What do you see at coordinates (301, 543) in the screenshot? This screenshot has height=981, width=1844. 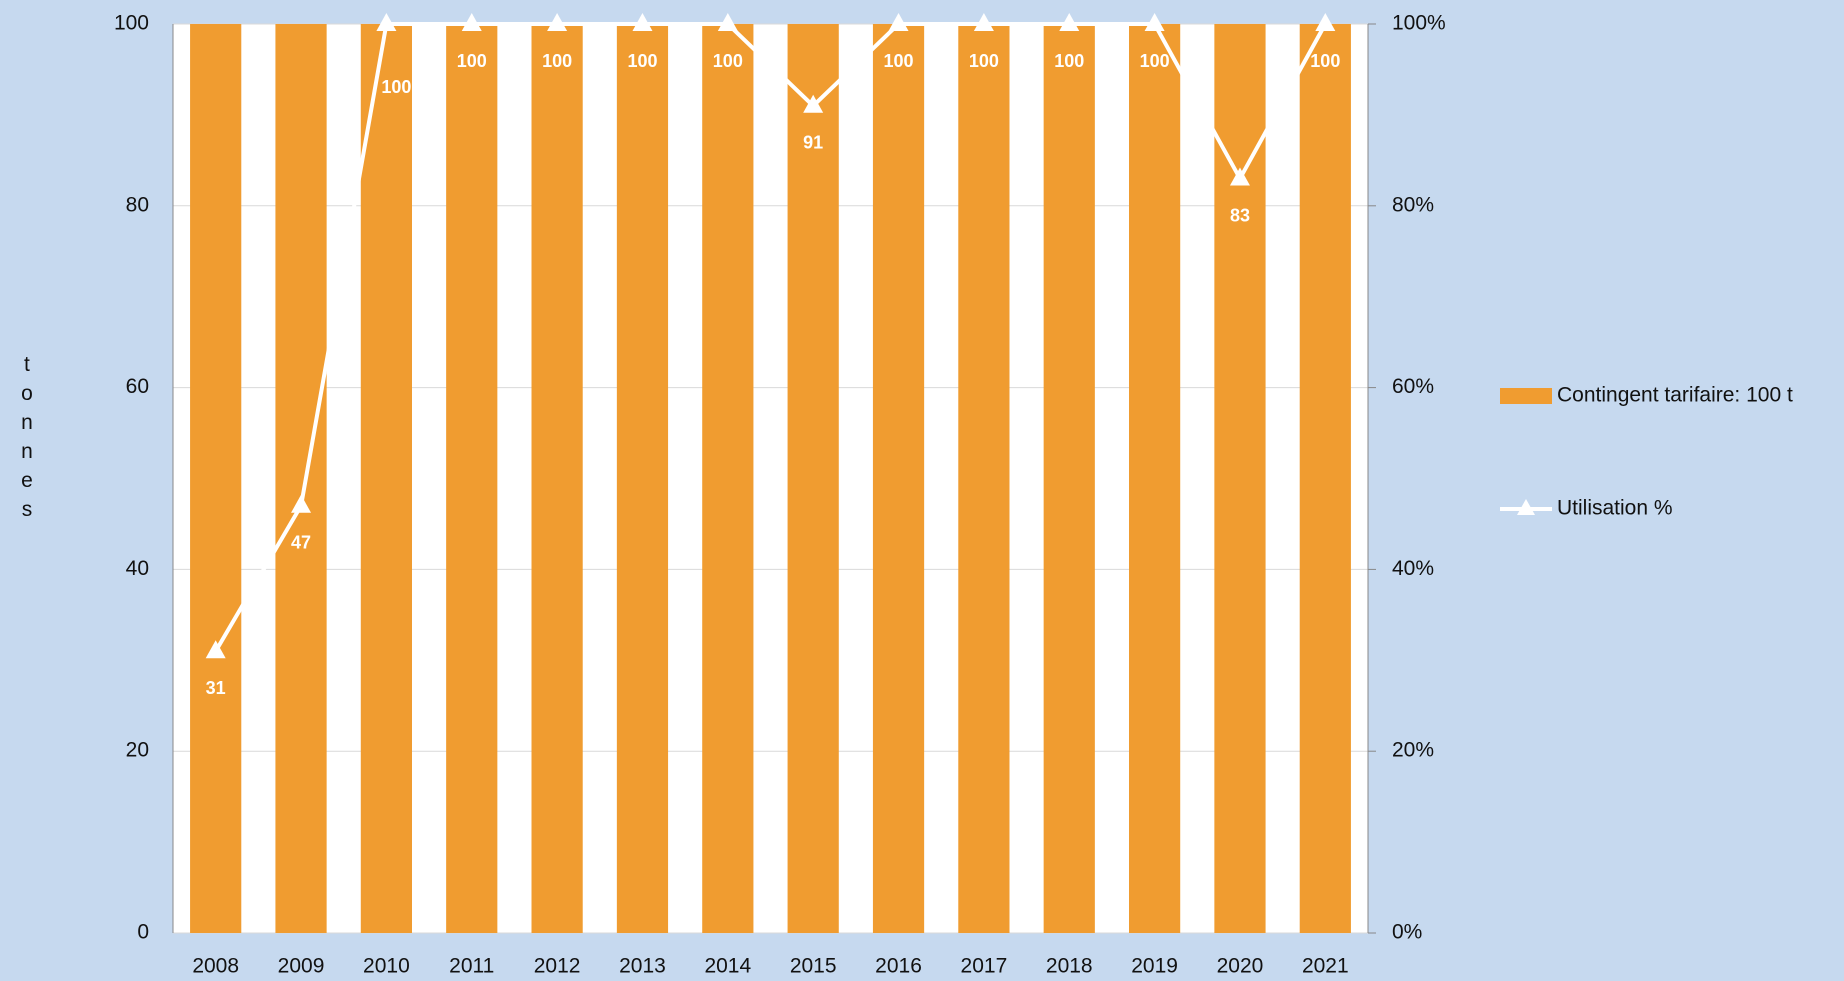 I see `data-label: 47` at bounding box center [301, 543].